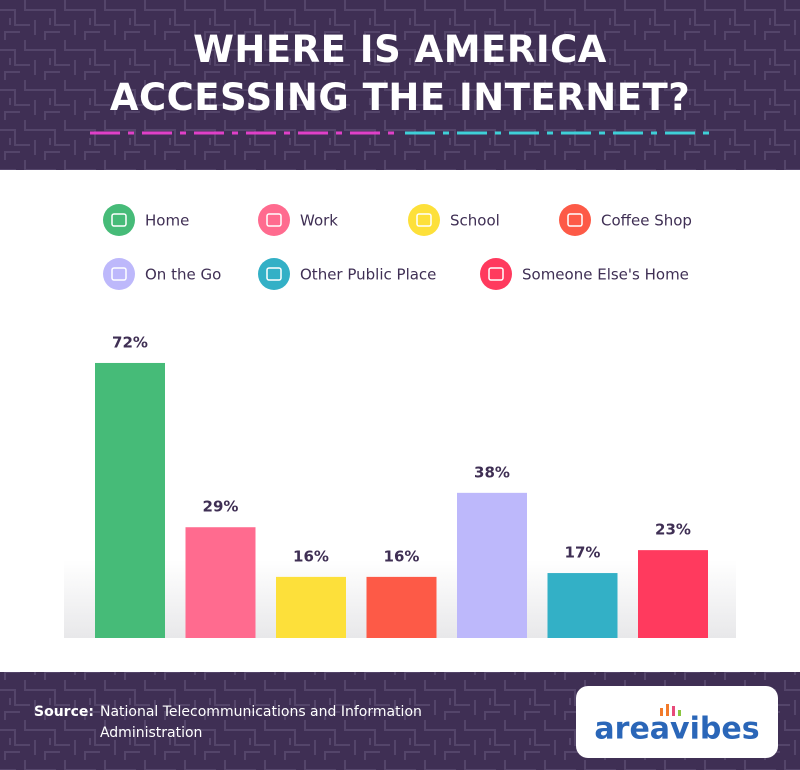  Describe the element at coordinates (646, 221) in the screenshot. I see `legend-label: Coffee Shop` at that location.